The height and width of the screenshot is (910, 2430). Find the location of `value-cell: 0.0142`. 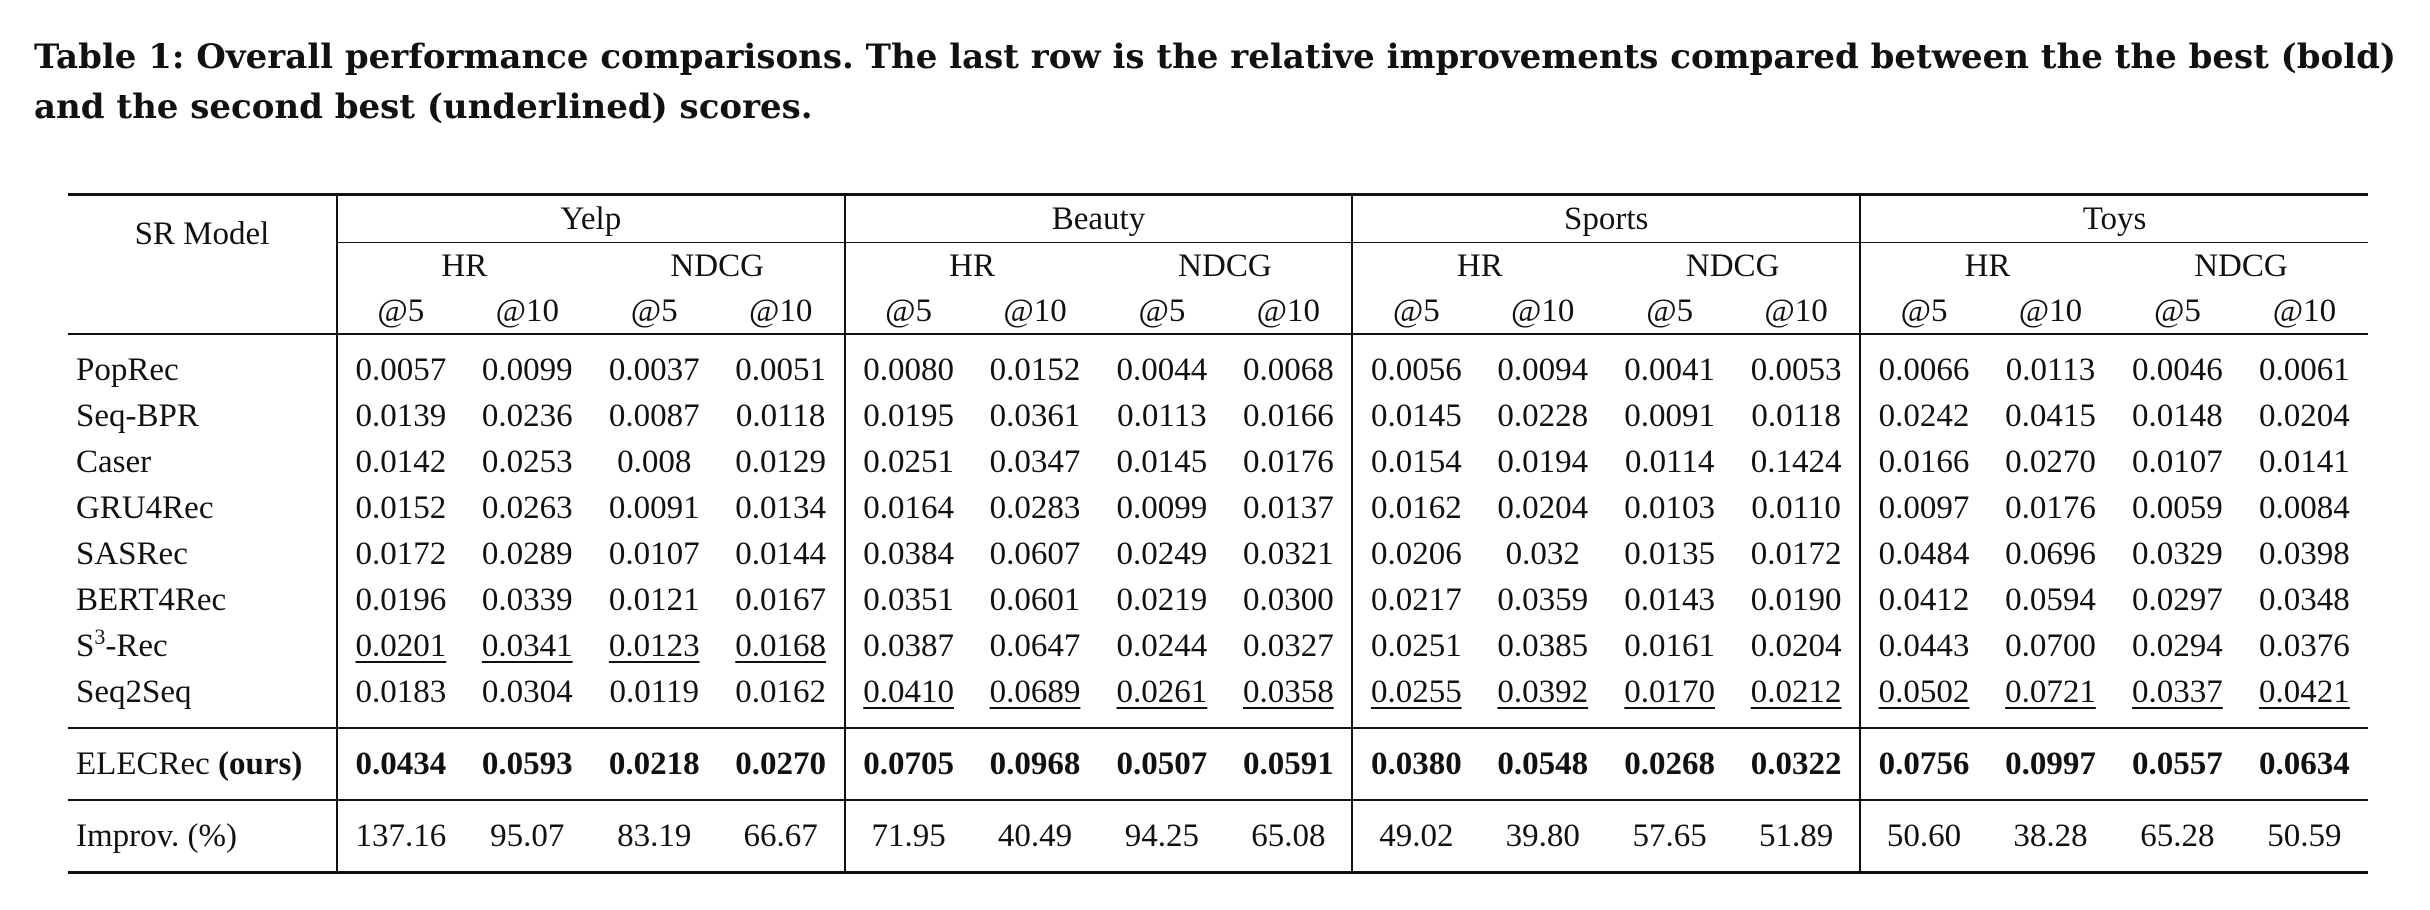

value-cell: 0.0142 is located at coordinates (399, 462).